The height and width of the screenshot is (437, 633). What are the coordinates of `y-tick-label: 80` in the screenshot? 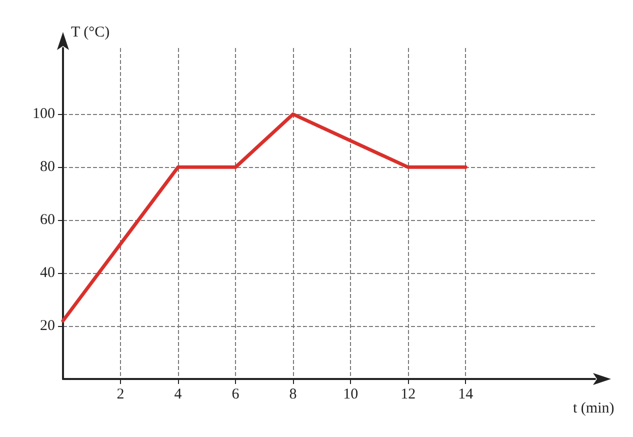 It's located at (47, 167).